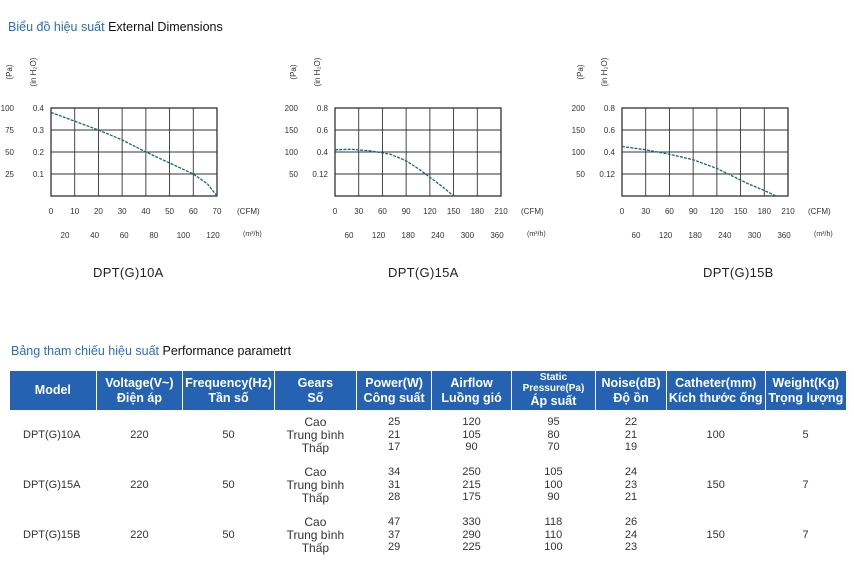  I want to click on chart-model-label: DPT(G)15B, so click(738, 272).